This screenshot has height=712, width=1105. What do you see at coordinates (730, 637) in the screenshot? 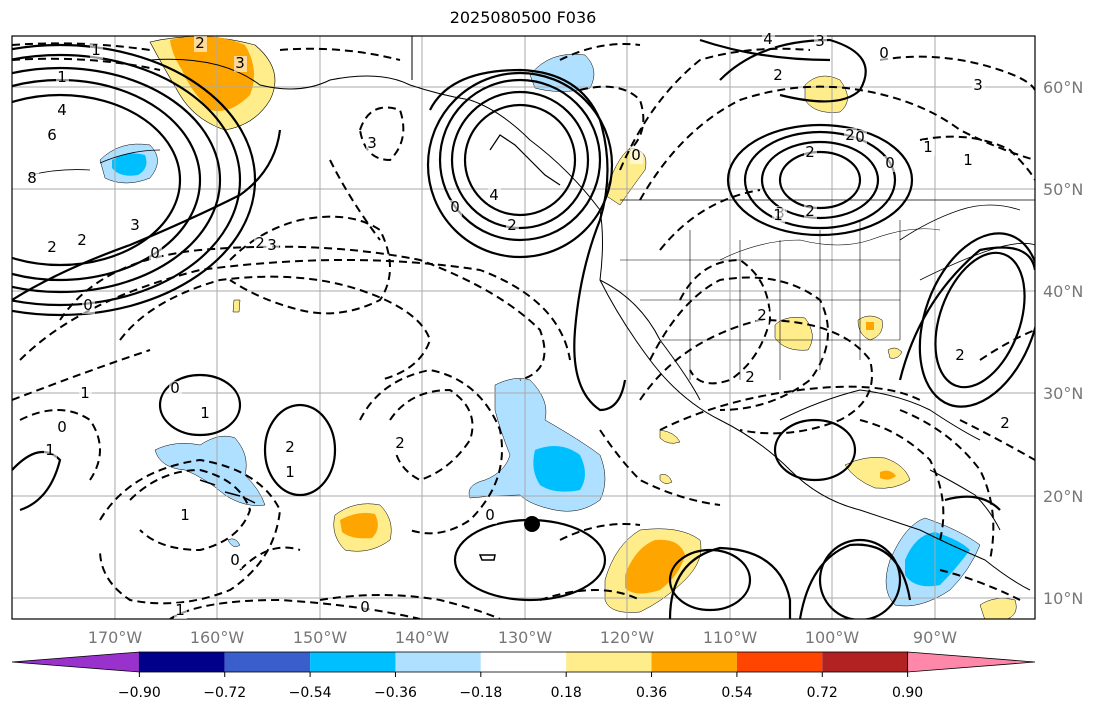
I see `longitude-label: 110°W` at bounding box center [730, 637].